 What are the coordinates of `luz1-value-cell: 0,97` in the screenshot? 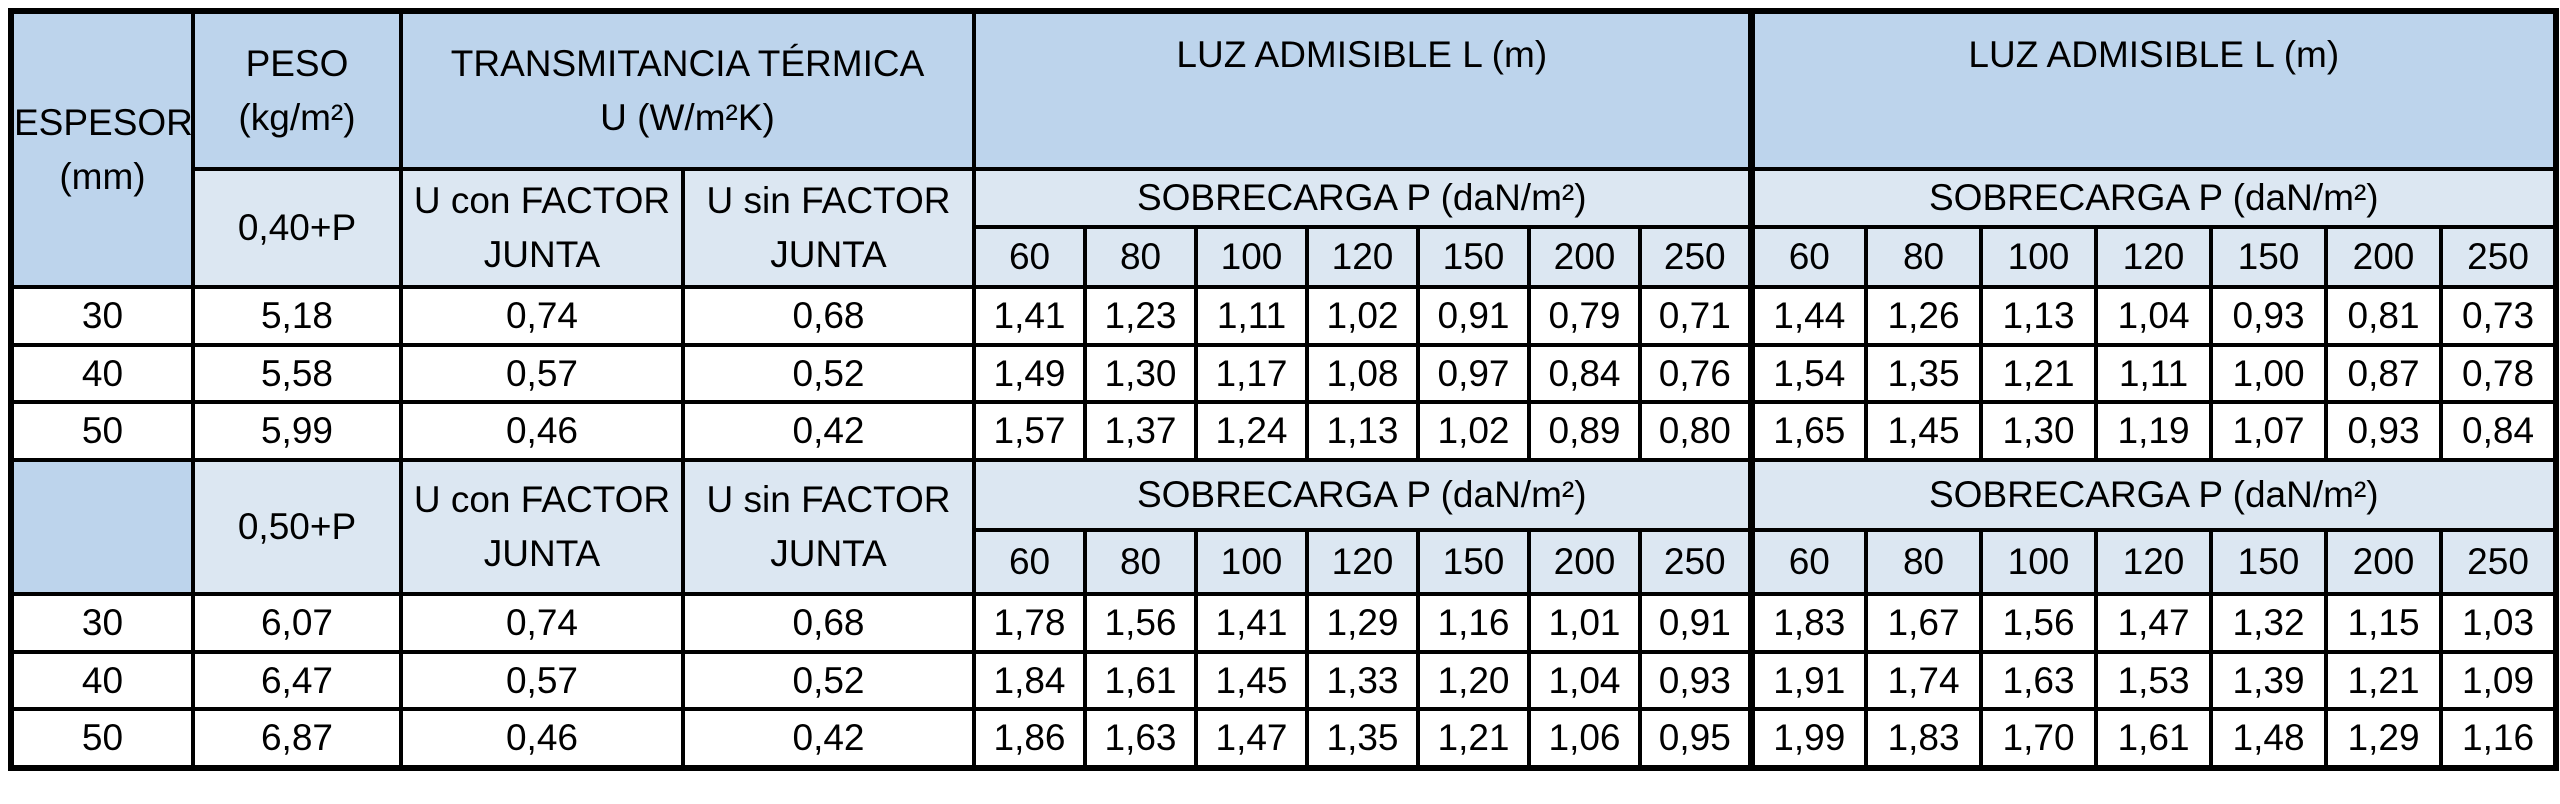 It's located at (1474, 373).